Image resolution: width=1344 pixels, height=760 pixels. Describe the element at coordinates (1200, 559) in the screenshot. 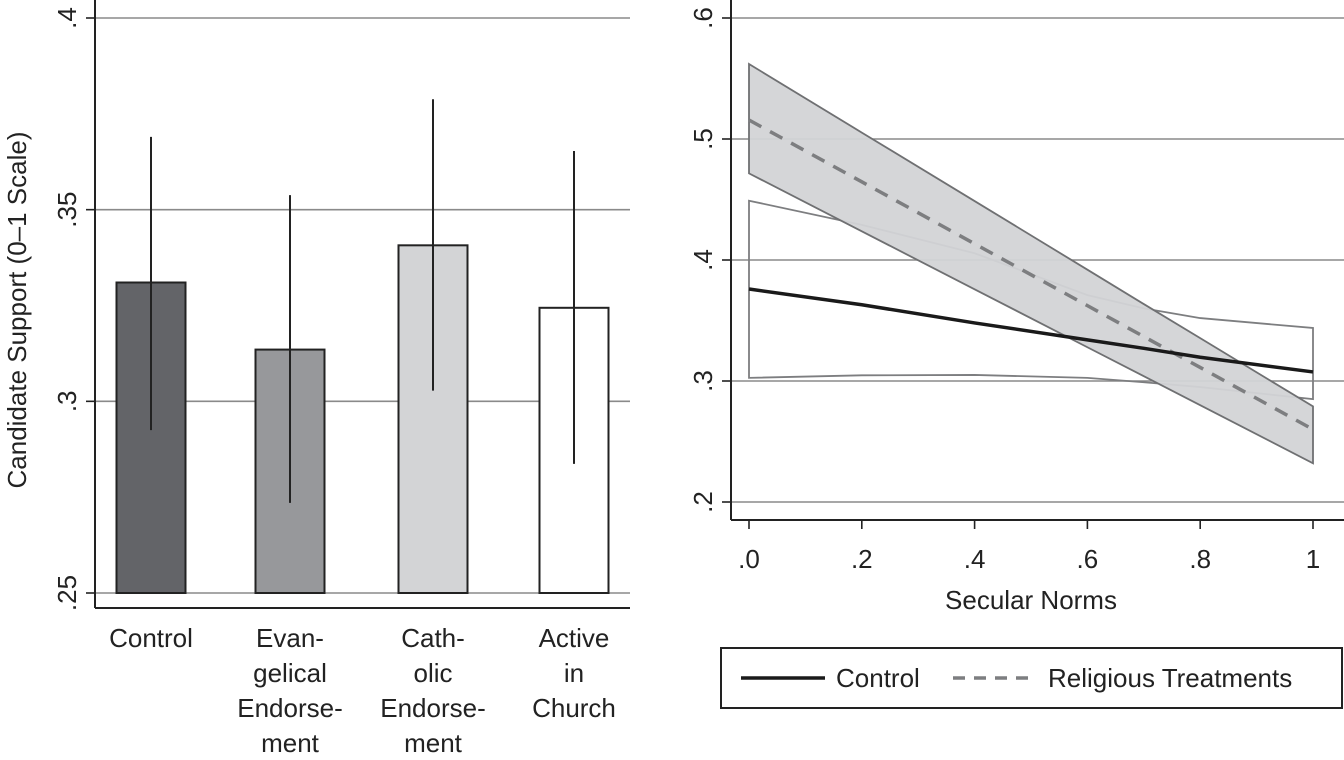

I see `x-tick-label: .8` at that location.